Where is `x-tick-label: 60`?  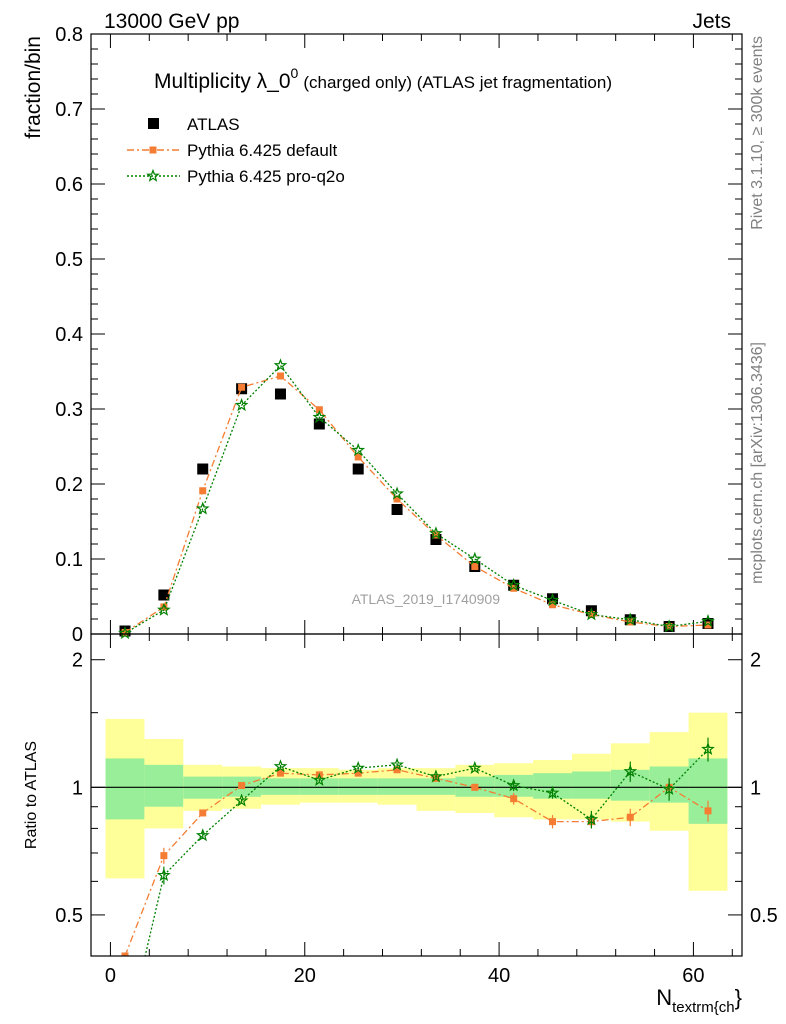
x-tick-label: 60 is located at coordinates (693, 976).